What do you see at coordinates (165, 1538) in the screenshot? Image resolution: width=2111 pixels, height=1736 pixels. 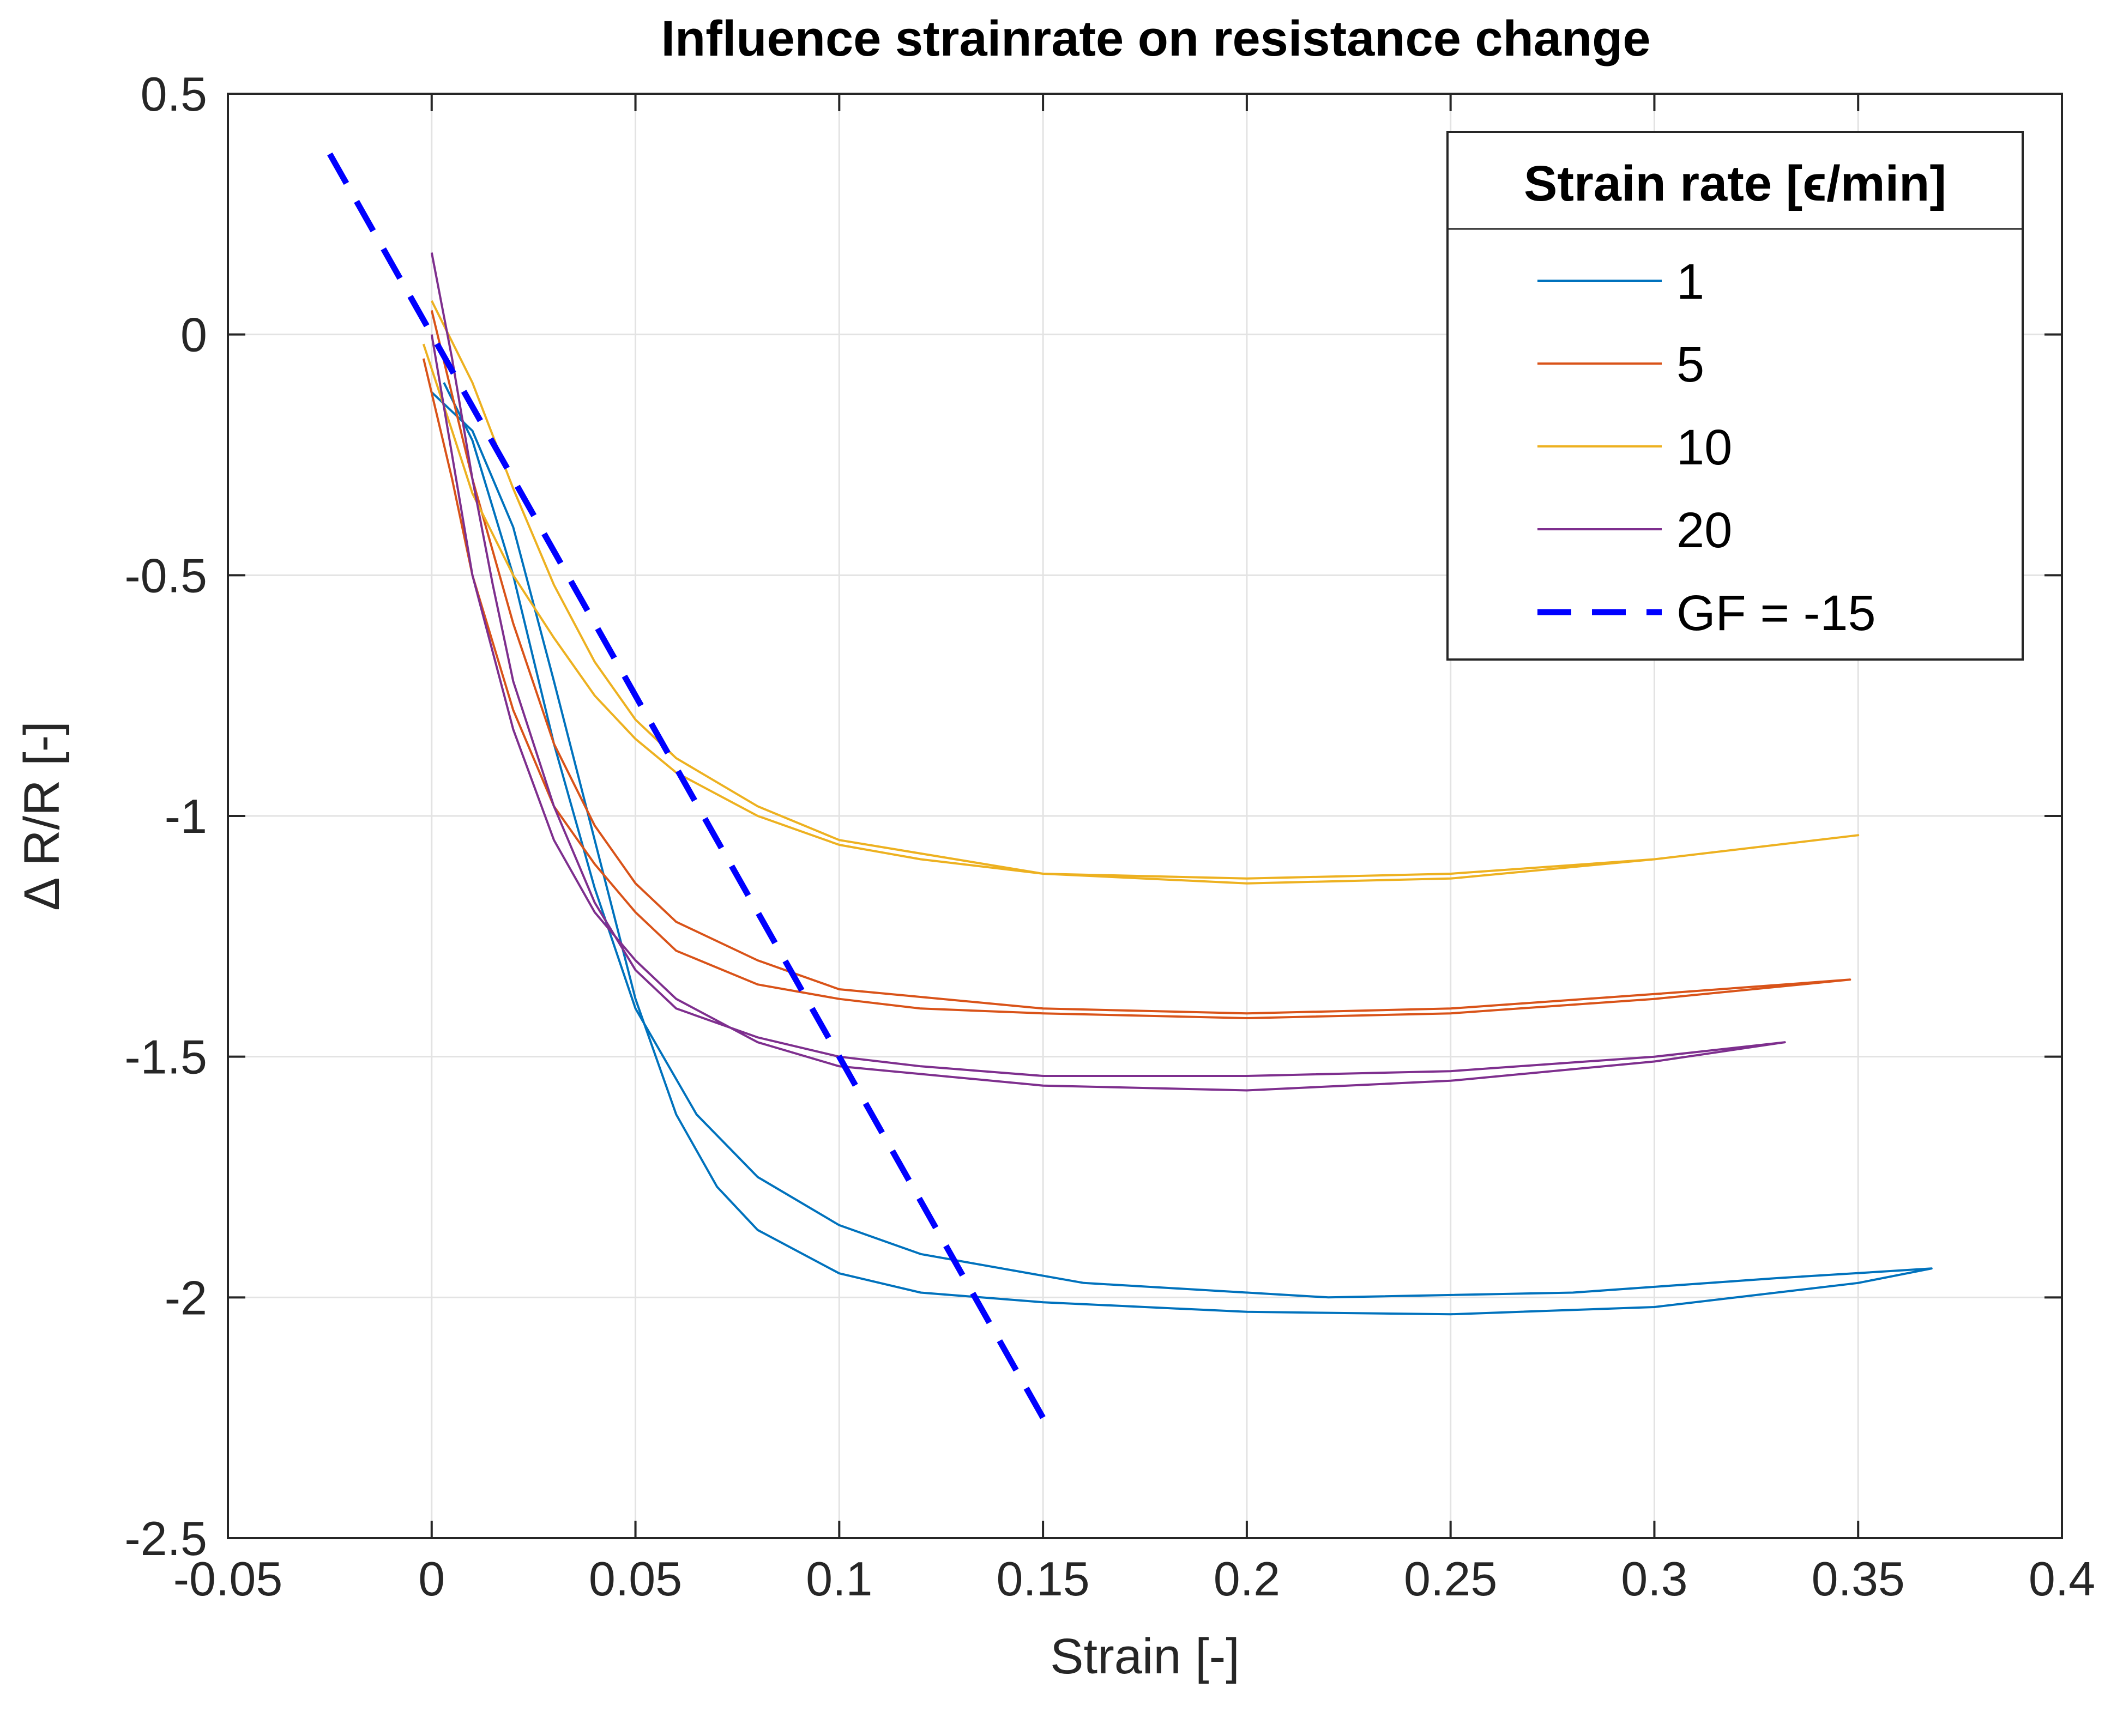 I see `y-tick-label-6: -2.5` at bounding box center [165, 1538].